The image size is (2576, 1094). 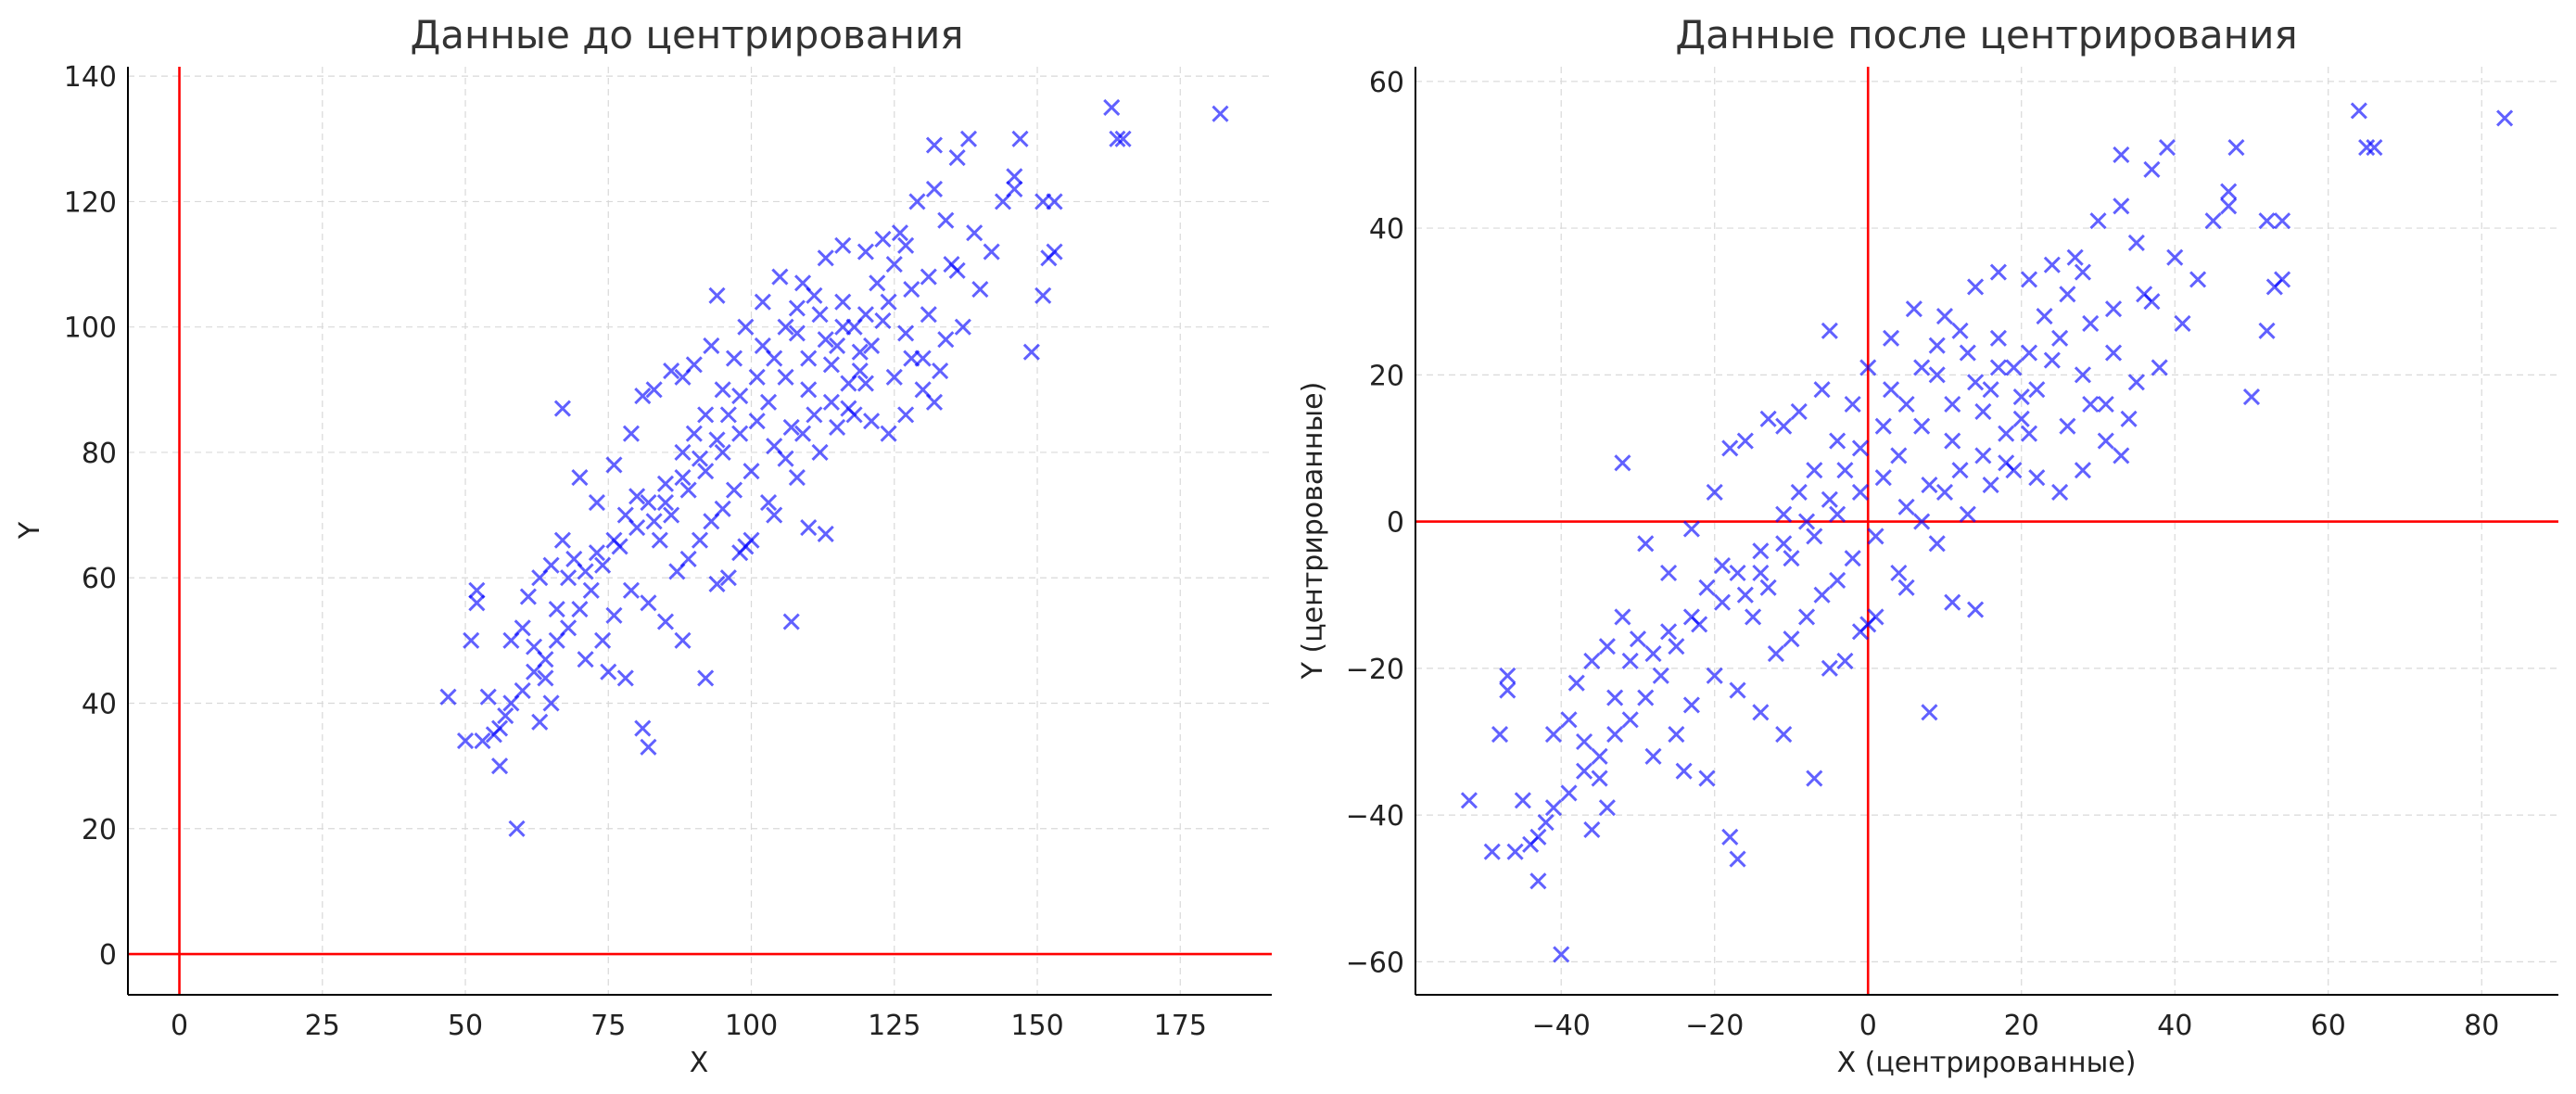 What do you see at coordinates (1987, 1063) in the screenshot?
I see `x-axis-label: X (центрированные)` at bounding box center [1987, 1063].